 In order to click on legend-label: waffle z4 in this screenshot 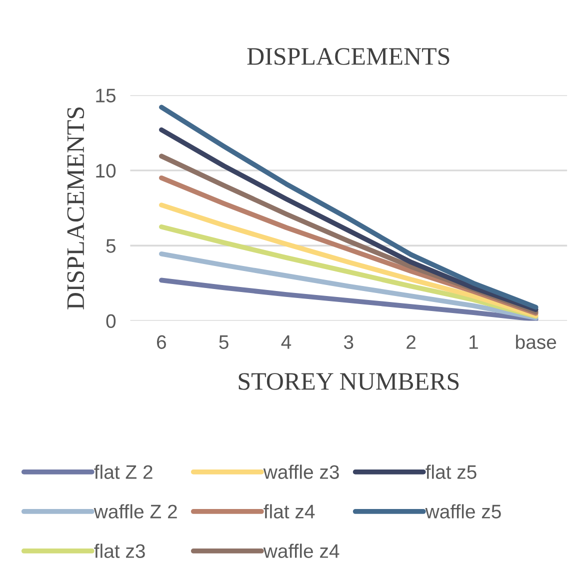, I will do `click(301, 551)`.